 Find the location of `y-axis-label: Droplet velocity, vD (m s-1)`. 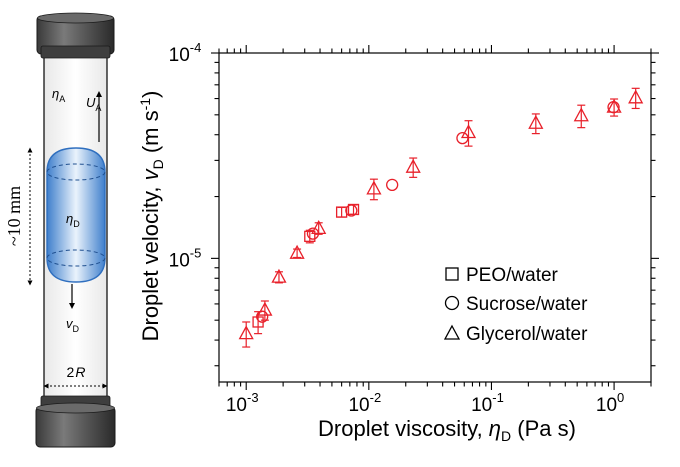

y-axis-label: Droplet velocity, vD (m s-1) is located at coordinates (151, 216).